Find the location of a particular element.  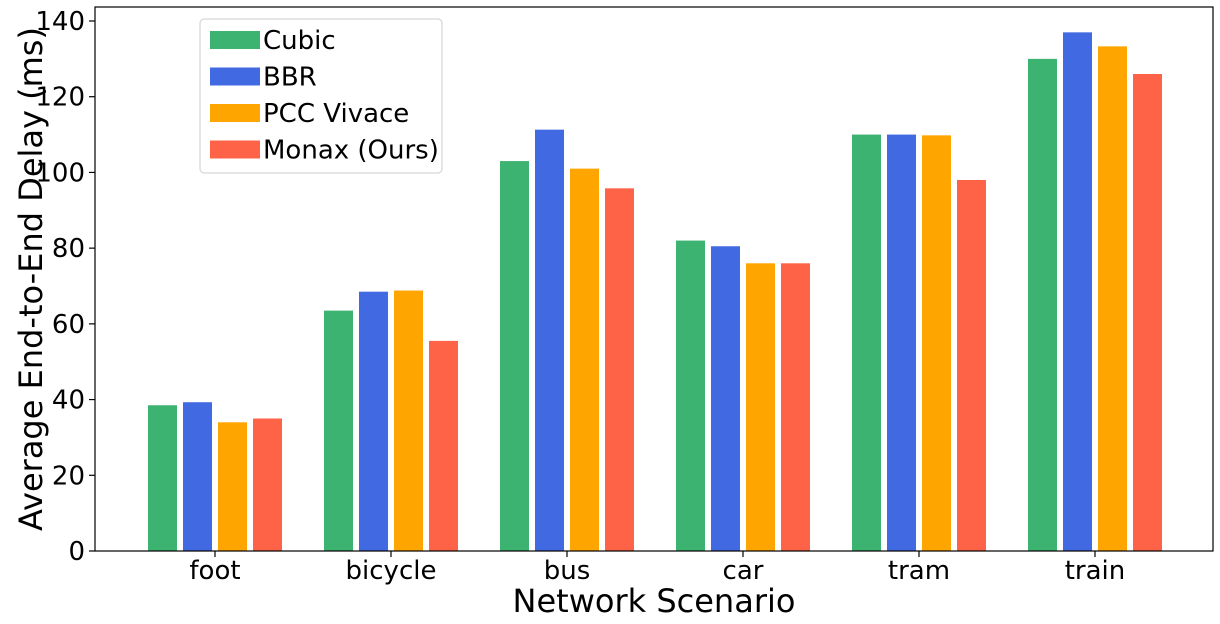

x-tick-label-bicycle: bicycle is located at coordinates (391, 571).